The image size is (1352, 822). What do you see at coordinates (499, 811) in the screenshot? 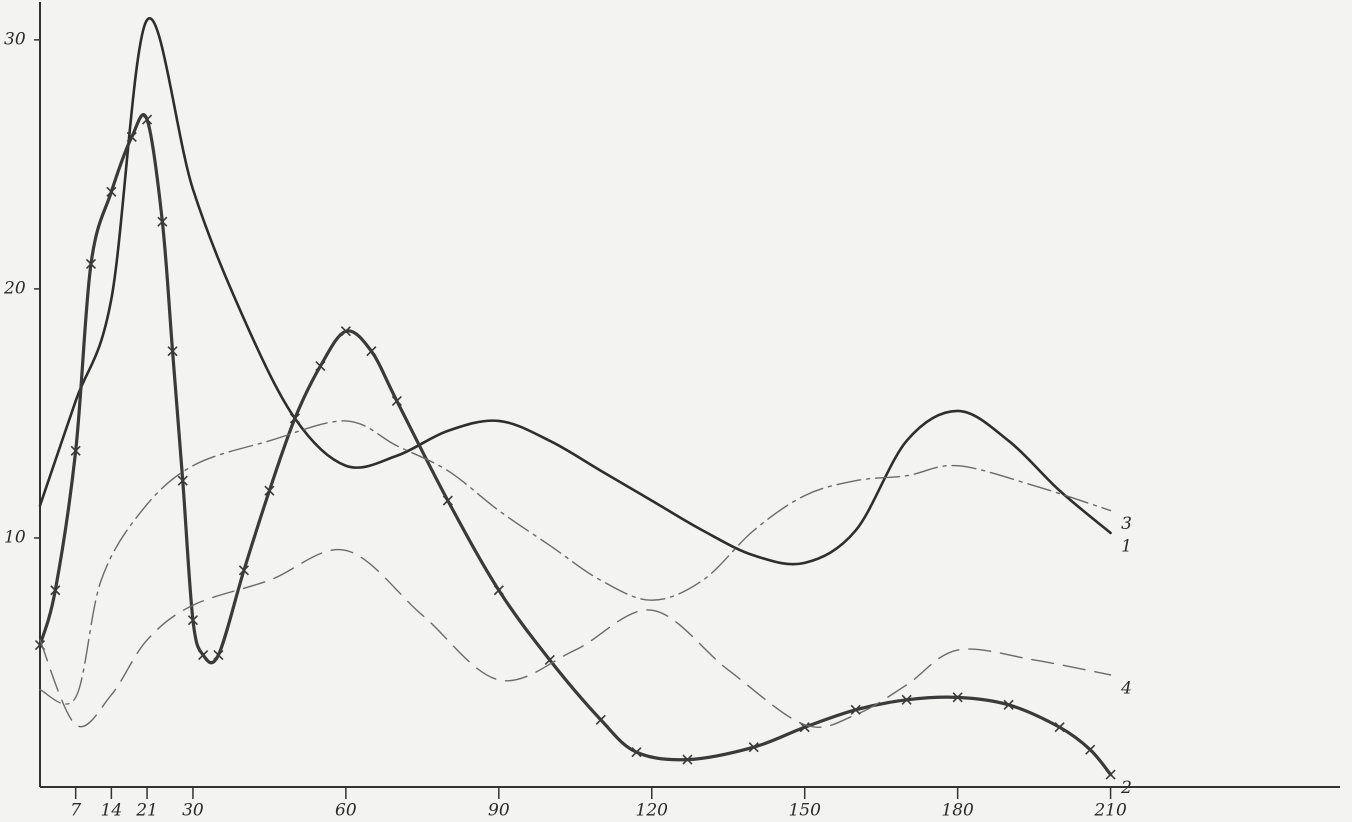
I see `x-tick-label: 90` at bounding box center [499, 811].